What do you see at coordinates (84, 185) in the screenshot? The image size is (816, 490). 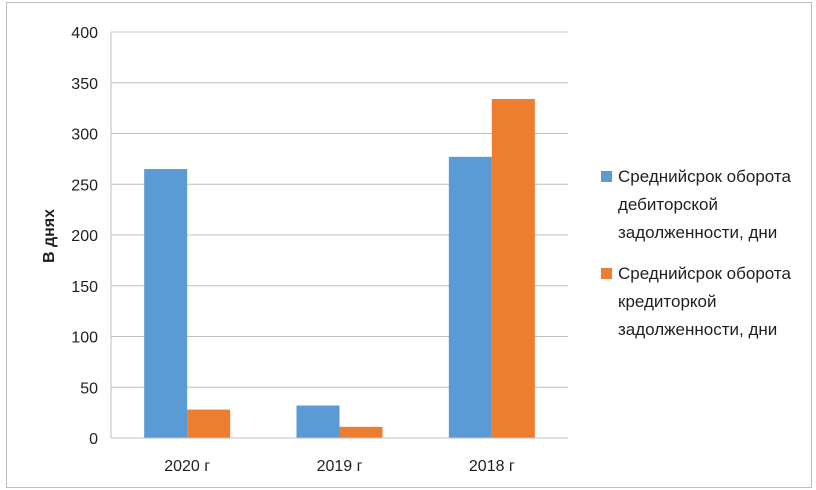 I see `y-tick-label: 250` at bounding box center [84, 185].